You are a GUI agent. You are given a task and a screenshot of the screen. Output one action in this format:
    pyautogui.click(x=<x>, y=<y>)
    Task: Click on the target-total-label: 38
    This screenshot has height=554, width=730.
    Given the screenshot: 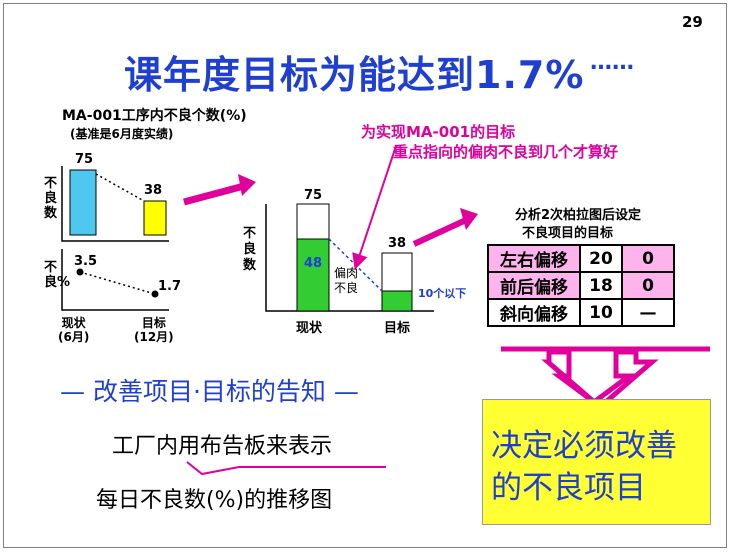 What is the action you would take?
    pyautogui.click(x=397, y=243)
    